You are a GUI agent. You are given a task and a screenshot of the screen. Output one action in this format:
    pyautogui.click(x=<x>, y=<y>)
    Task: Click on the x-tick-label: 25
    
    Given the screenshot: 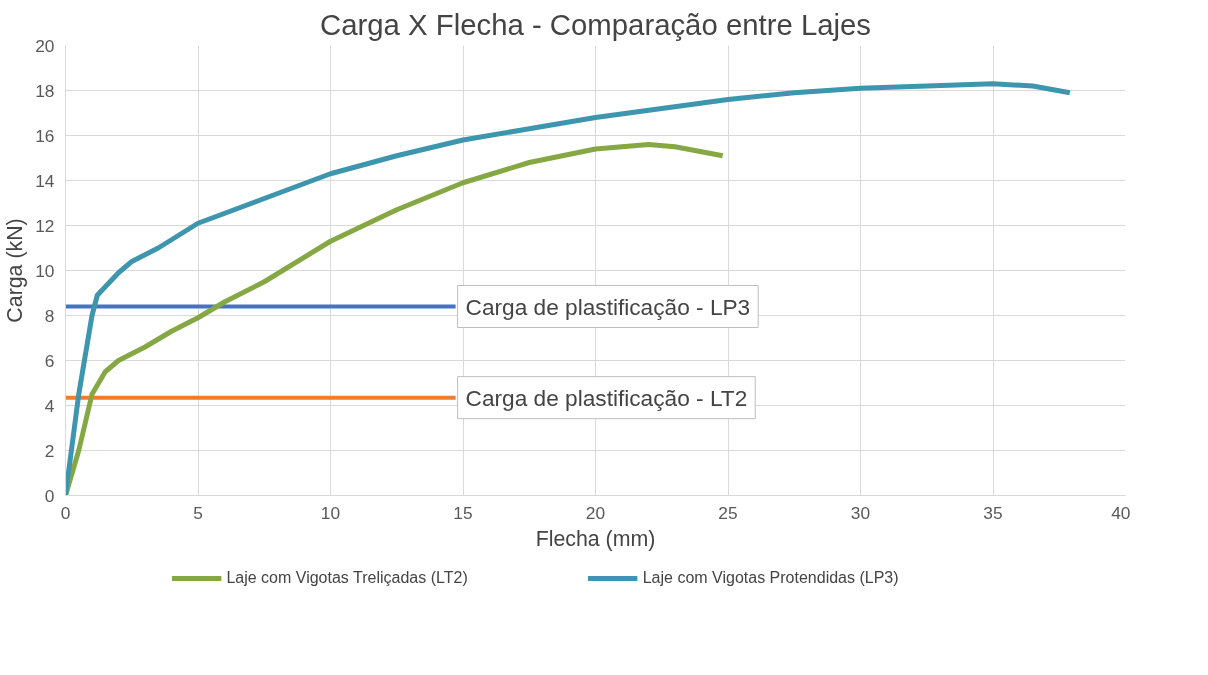 What is the action you would take?
    pyautogui.click(x=728, y=512)
    